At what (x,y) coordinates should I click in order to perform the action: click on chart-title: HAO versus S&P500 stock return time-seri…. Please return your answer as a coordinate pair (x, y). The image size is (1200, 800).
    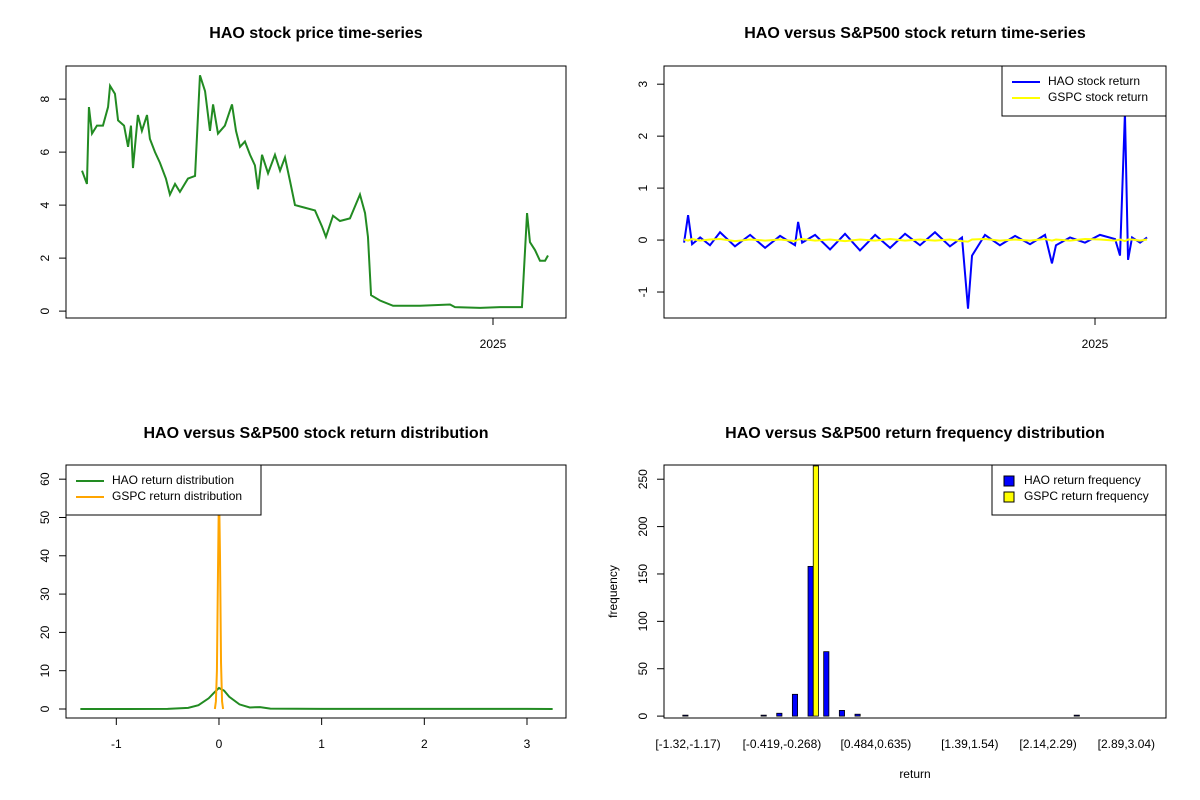
    Looking at the image, I should click on (915, 33).